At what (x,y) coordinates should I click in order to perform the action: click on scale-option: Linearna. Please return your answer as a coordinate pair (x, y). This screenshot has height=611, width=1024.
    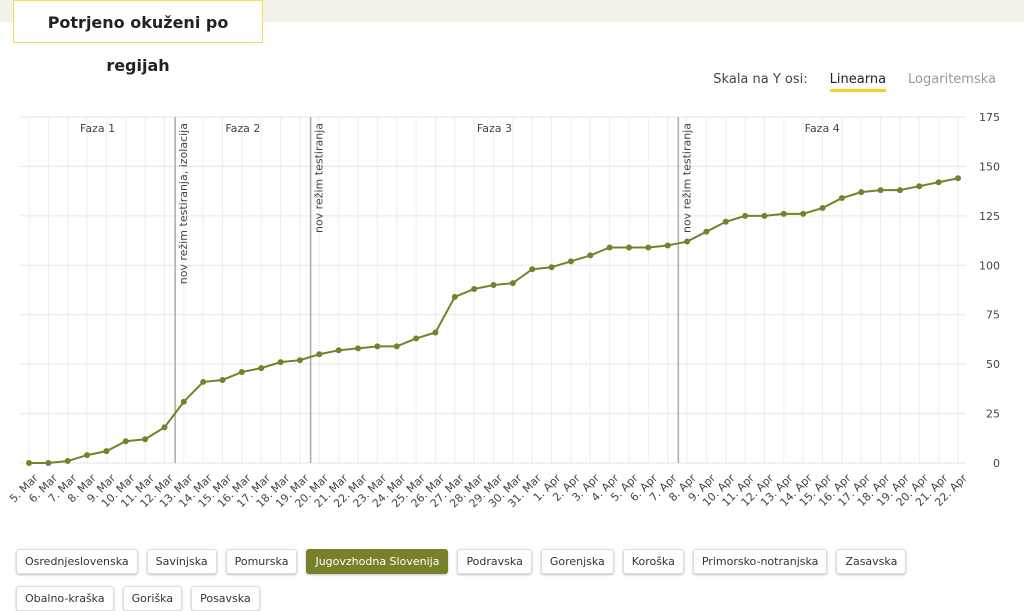
    Looking at the image, I should click on (858, 82).